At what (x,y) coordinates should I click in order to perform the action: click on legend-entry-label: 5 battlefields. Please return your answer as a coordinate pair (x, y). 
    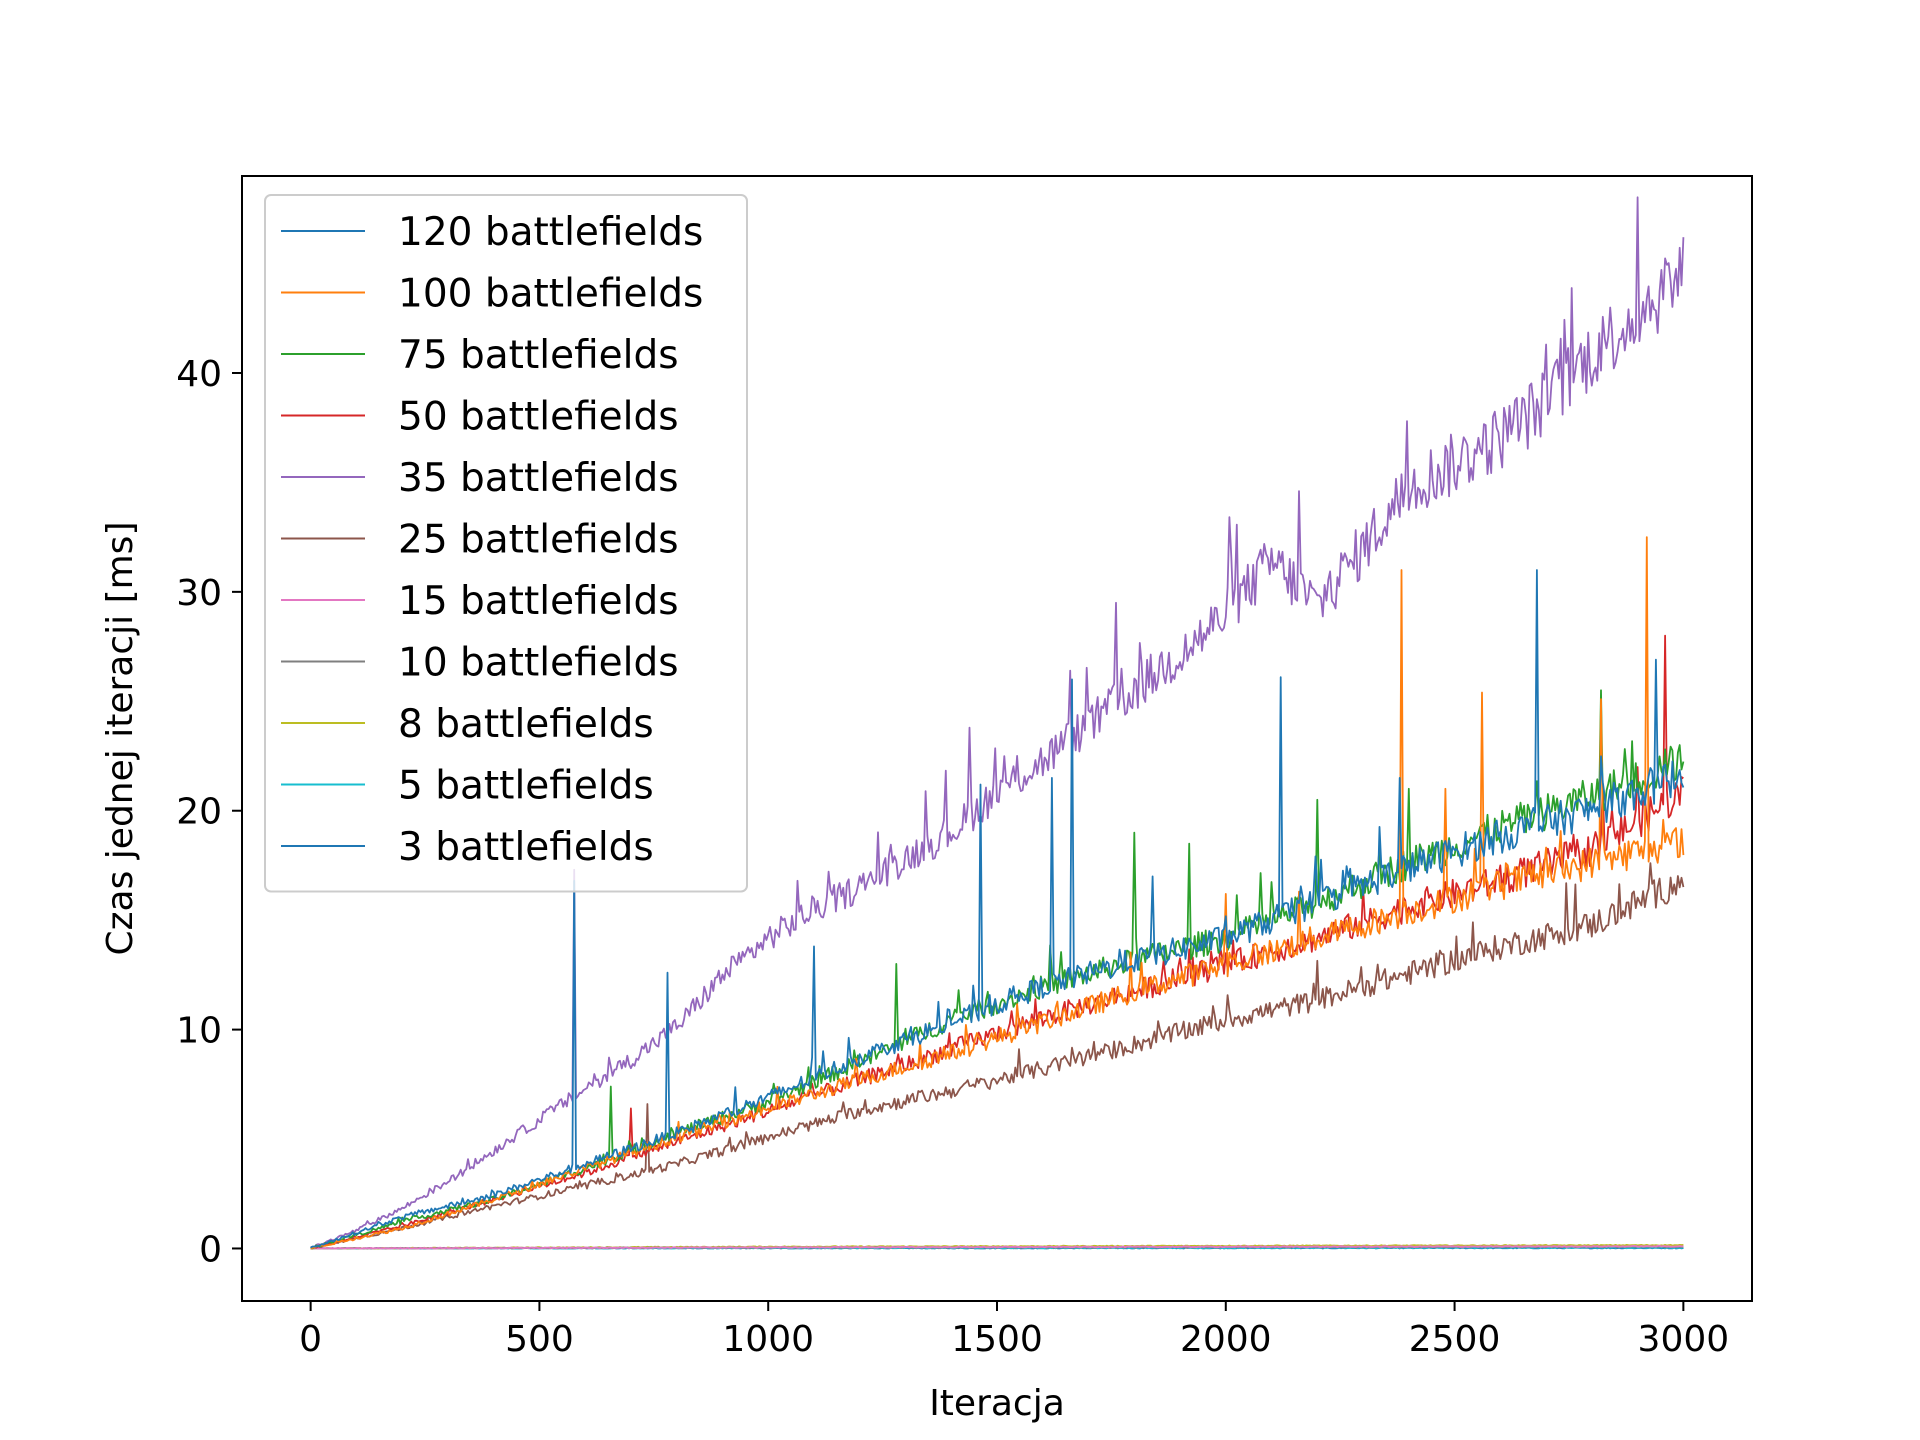
    Looking at the image, I should click on (526, 786).